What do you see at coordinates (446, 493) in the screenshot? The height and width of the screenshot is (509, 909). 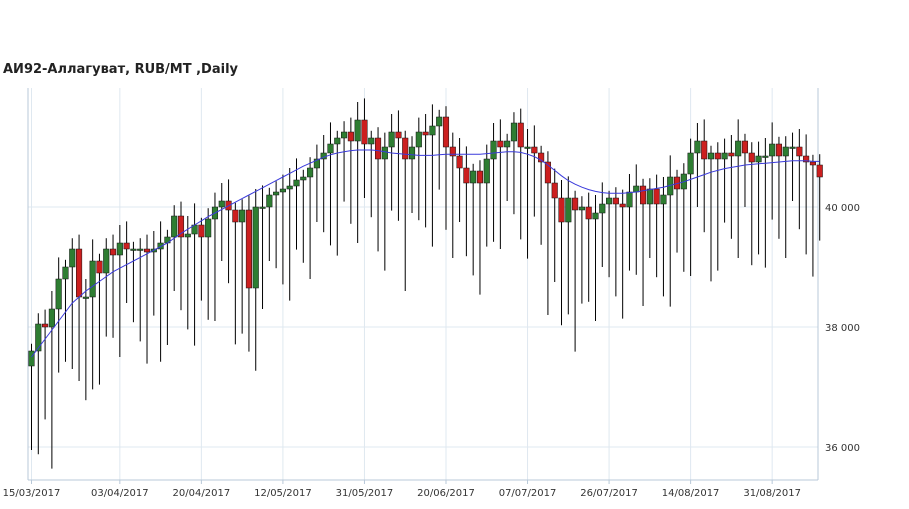 I see `x-tick-label: 20/06/2017` at bounding box center [446, 493].